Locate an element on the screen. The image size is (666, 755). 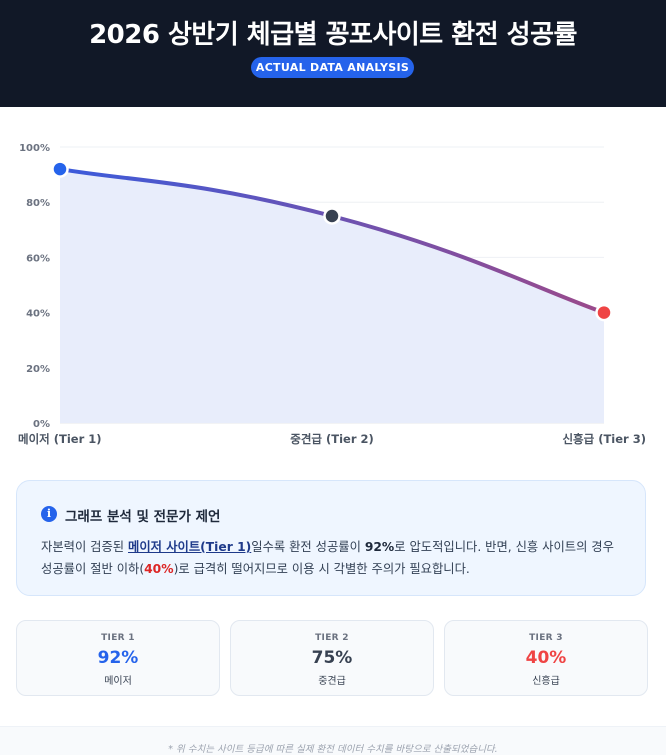
analysis-text-part: 일수록 환전 성공률이 is located at coordinates (308, 547).